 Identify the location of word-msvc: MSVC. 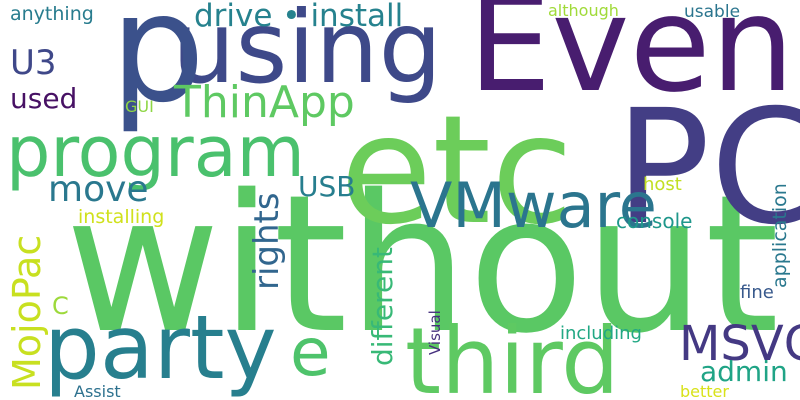
(739, 344).